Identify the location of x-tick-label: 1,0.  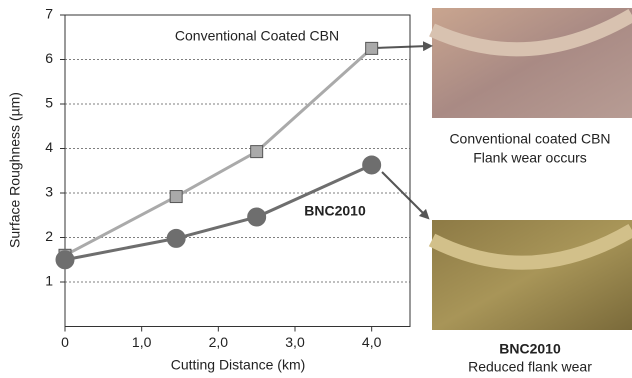
(142, 342).